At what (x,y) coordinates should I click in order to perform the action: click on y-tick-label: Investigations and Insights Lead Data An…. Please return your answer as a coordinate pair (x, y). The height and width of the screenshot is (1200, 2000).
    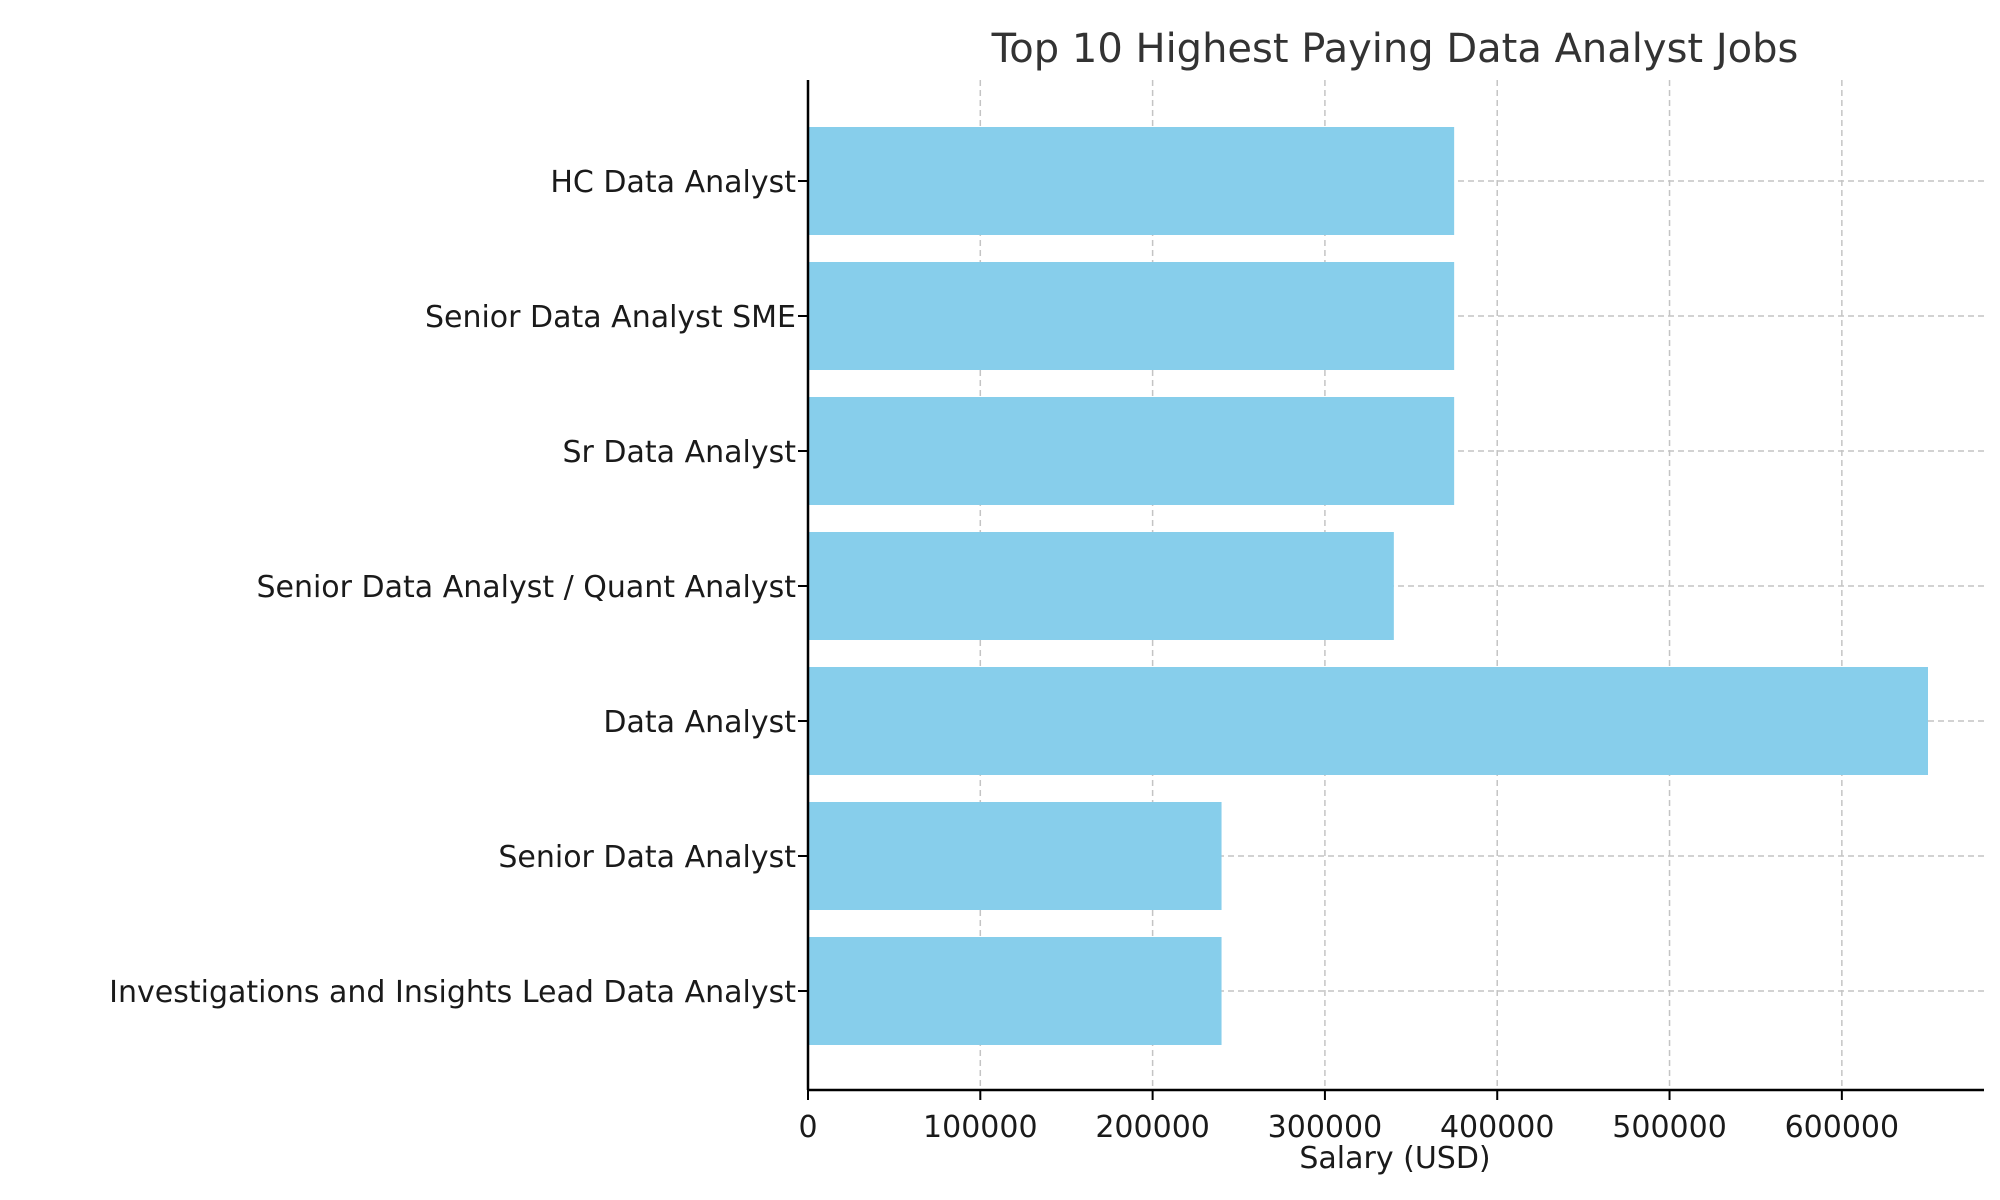
    Looking at the image, I should click on (452, 992).